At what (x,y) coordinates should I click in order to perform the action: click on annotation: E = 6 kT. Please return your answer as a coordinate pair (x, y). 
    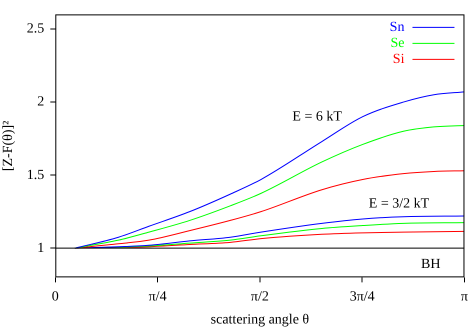
    Looking at the image, I should click on (317, 117).